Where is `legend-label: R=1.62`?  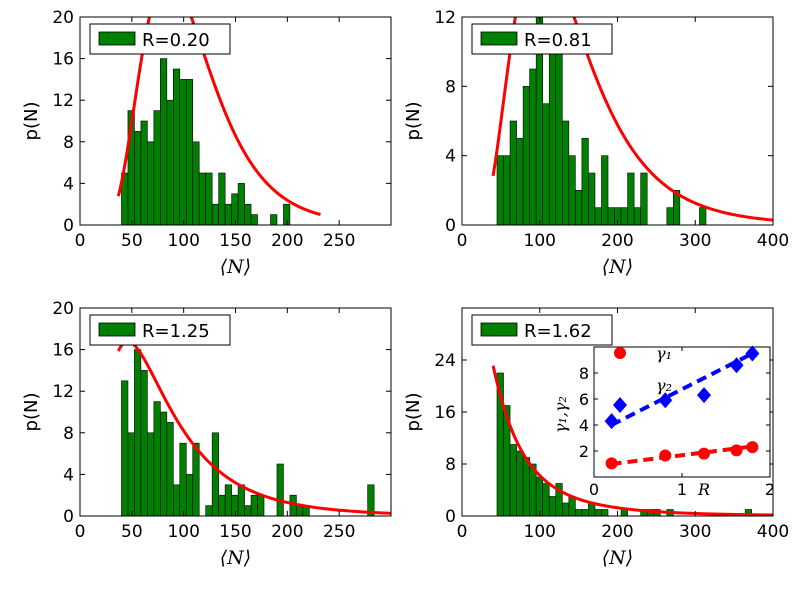
legend-label: R=1.62 is located at coordinates (558, 331).